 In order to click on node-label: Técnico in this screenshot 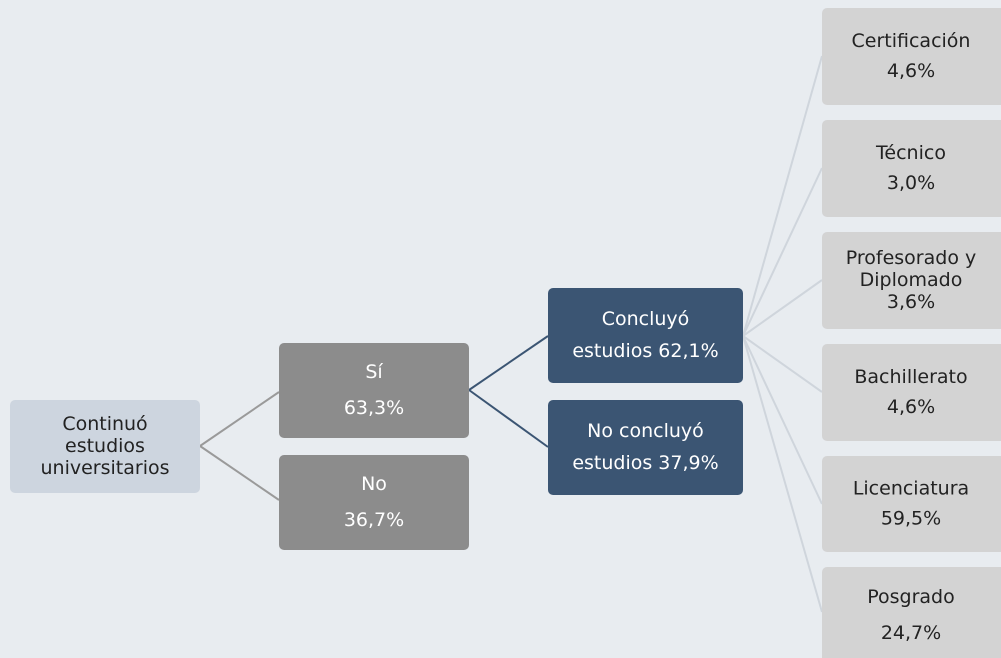, I will do `click(910, 153)`.